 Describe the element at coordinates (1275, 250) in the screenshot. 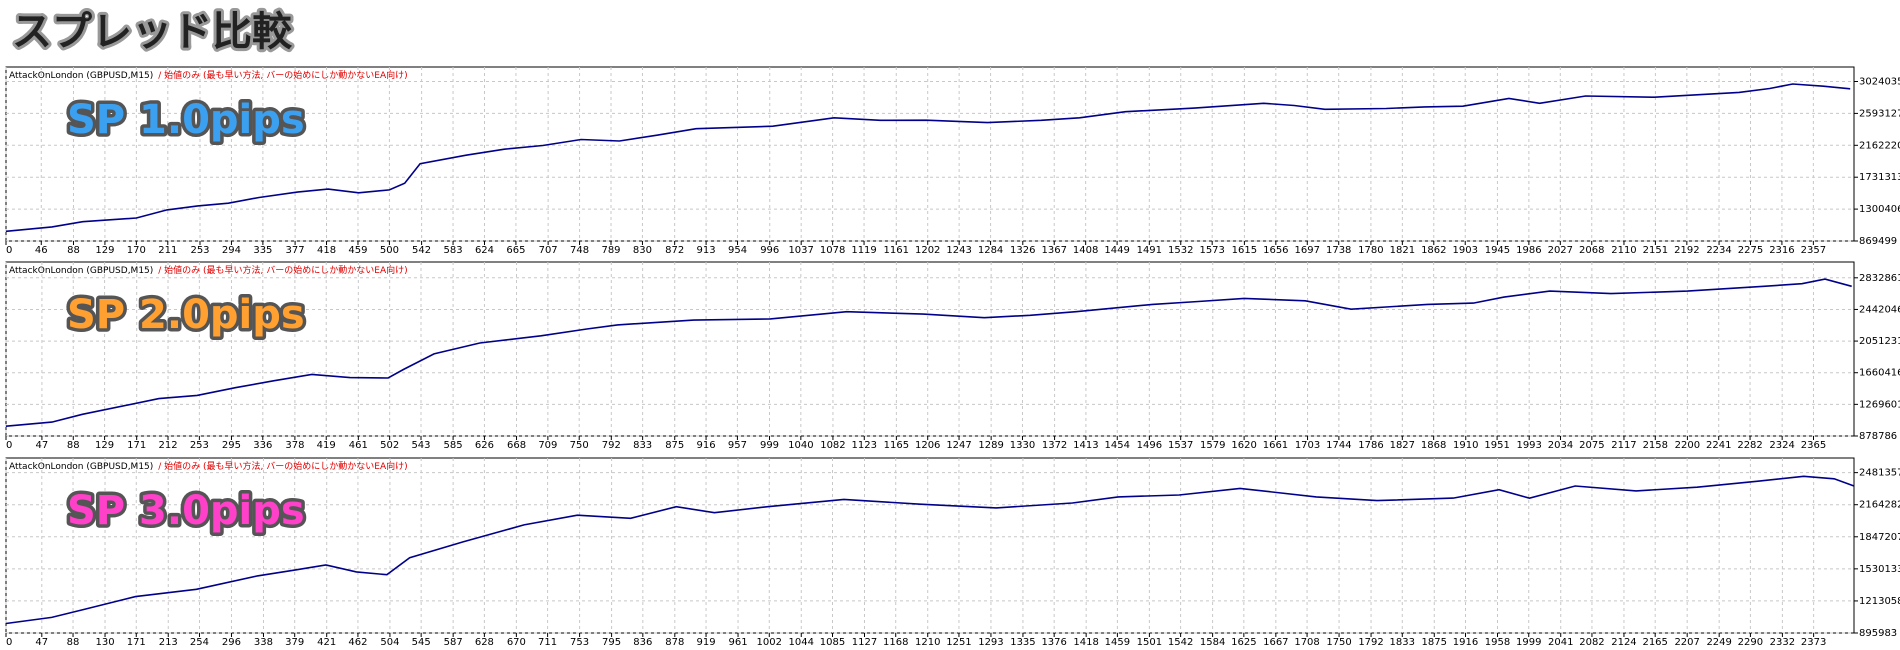

I see `x-tick-label: 1656` at that location.